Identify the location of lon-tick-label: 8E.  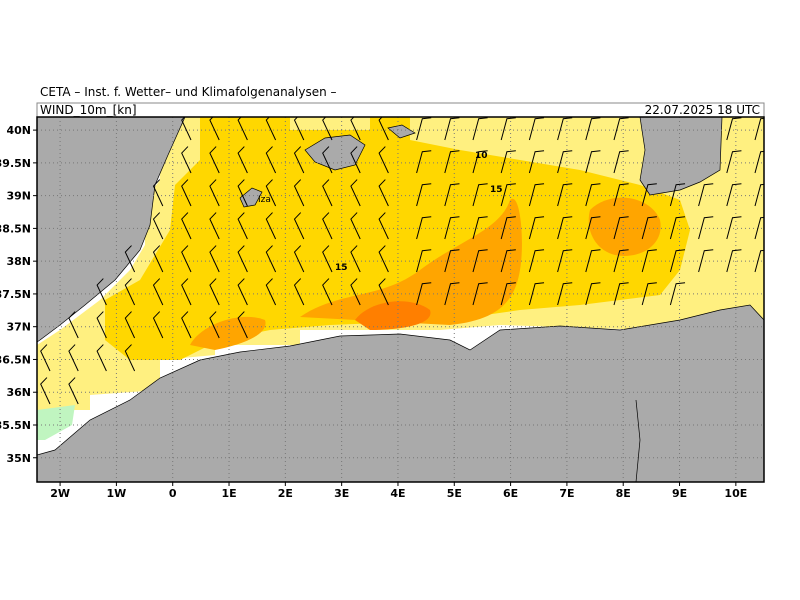
(623, 493).